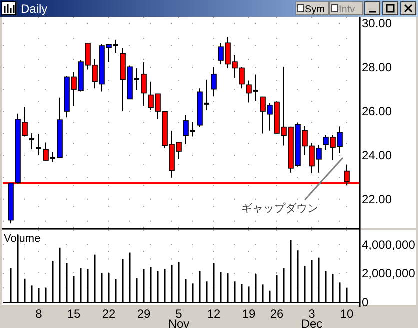 The height and width of the screenshot is (328, 418). I want to click on y-tick-label: 0, so click(365, 303).